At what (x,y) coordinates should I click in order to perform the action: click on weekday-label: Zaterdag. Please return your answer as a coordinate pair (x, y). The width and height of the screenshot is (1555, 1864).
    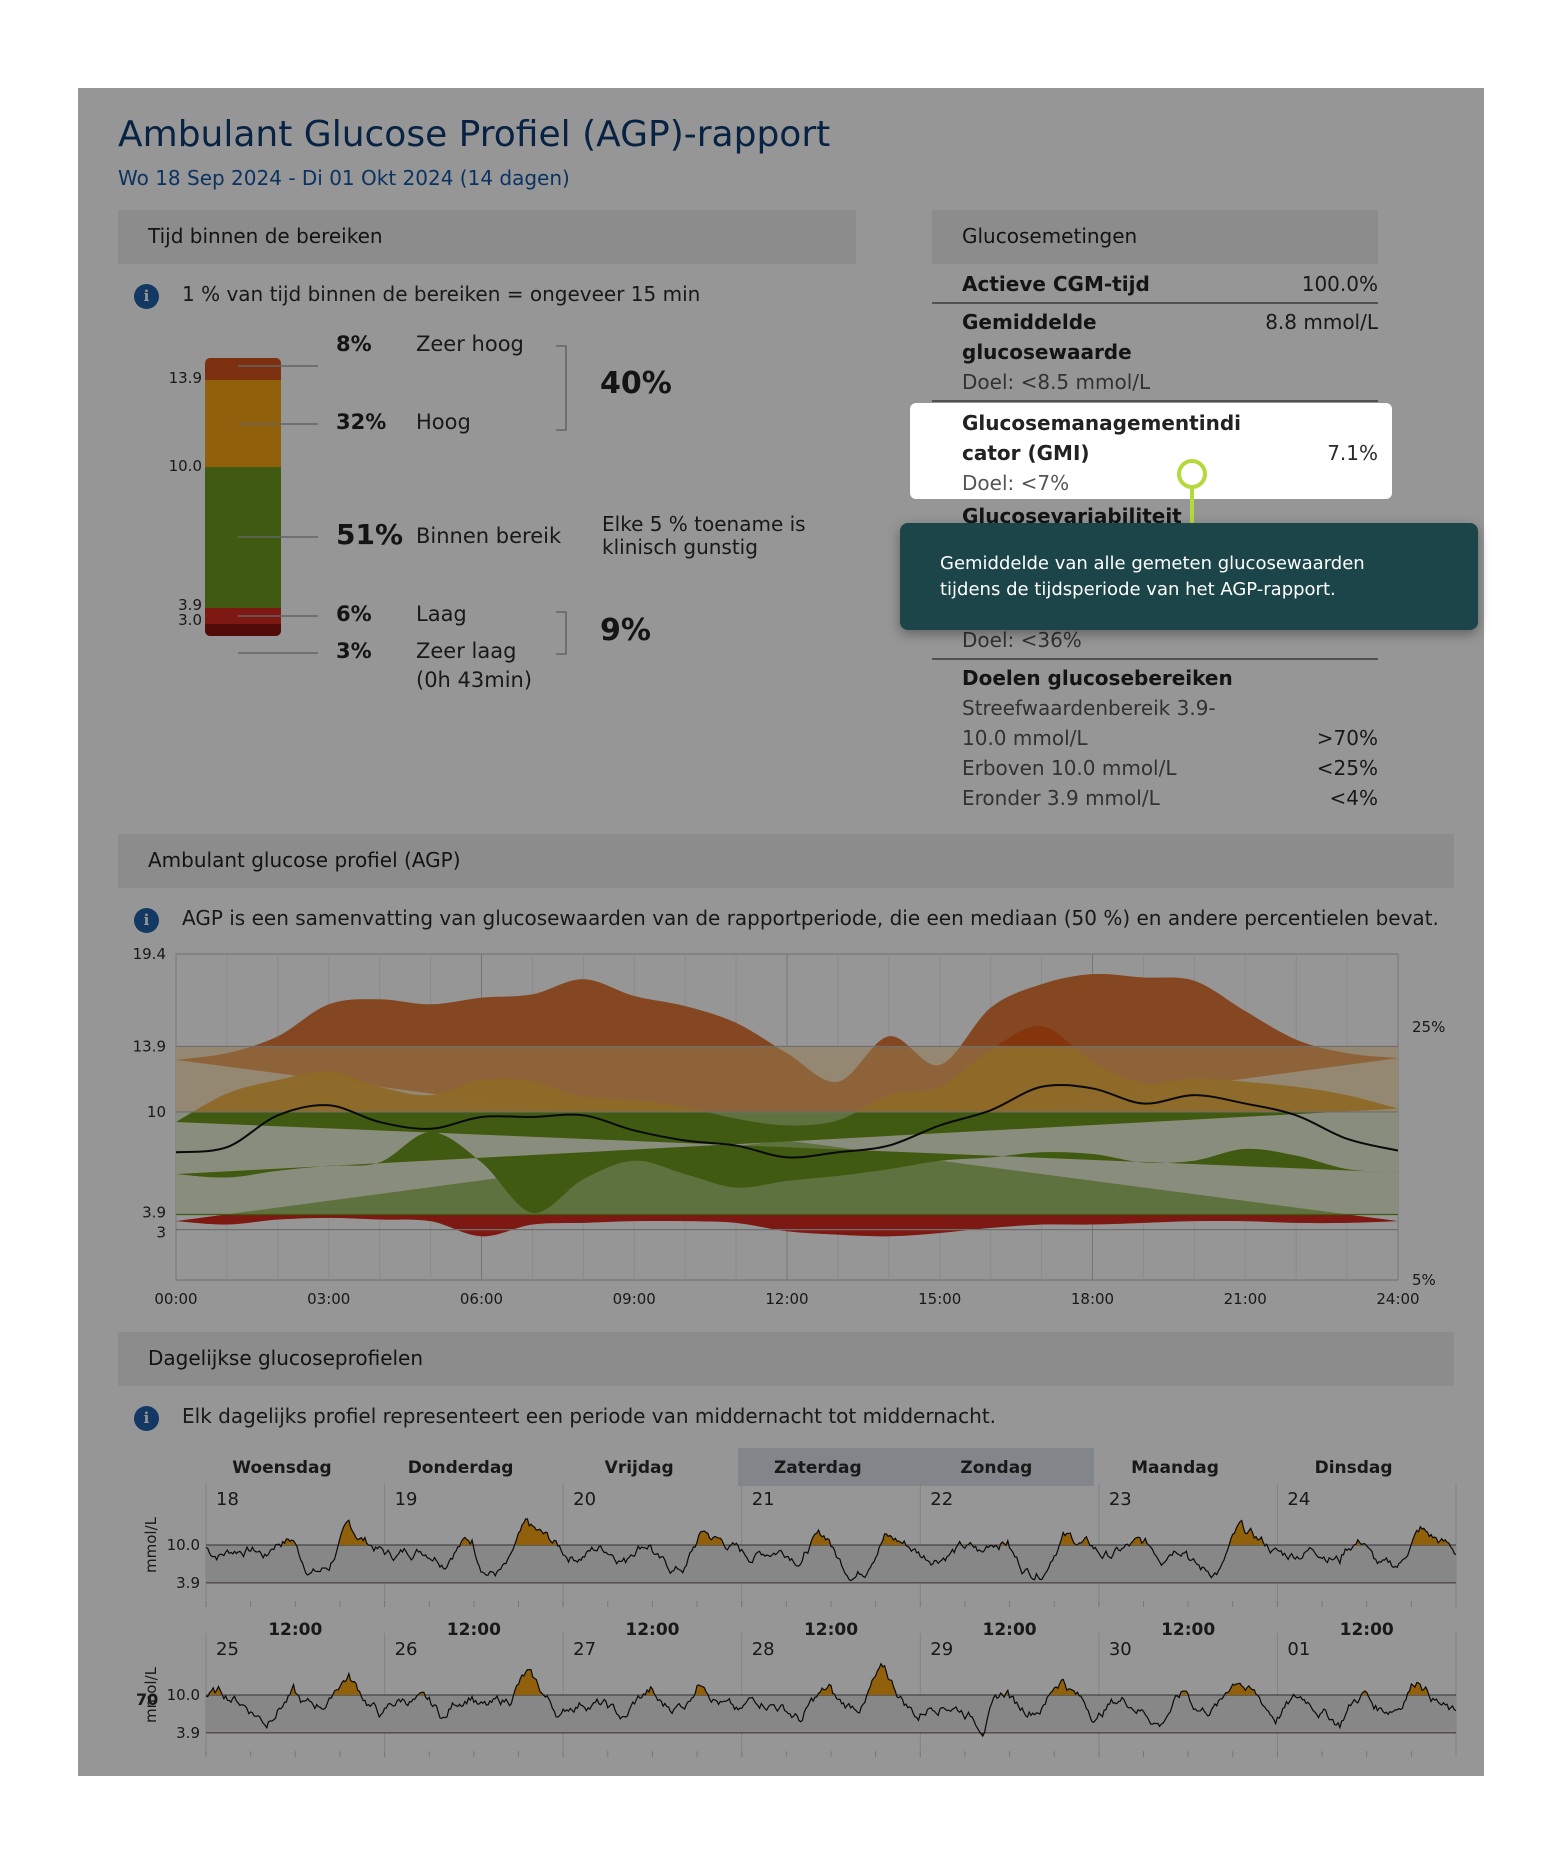
    Looking at the image, I should click on (817, 1468).